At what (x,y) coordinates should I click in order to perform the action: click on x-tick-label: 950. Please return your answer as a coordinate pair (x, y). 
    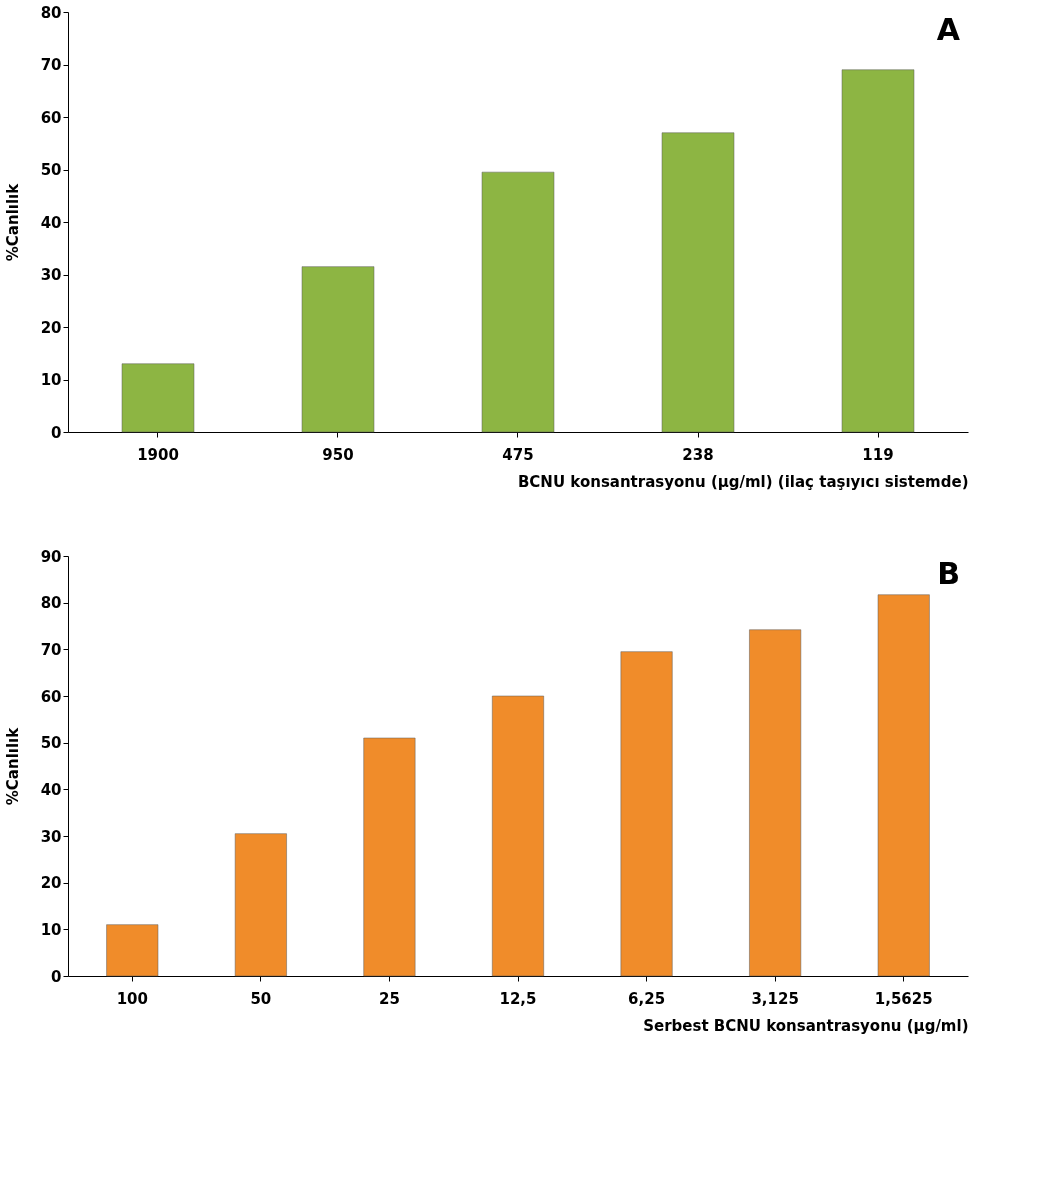
    Looking at the image, I should click on (338, 454).